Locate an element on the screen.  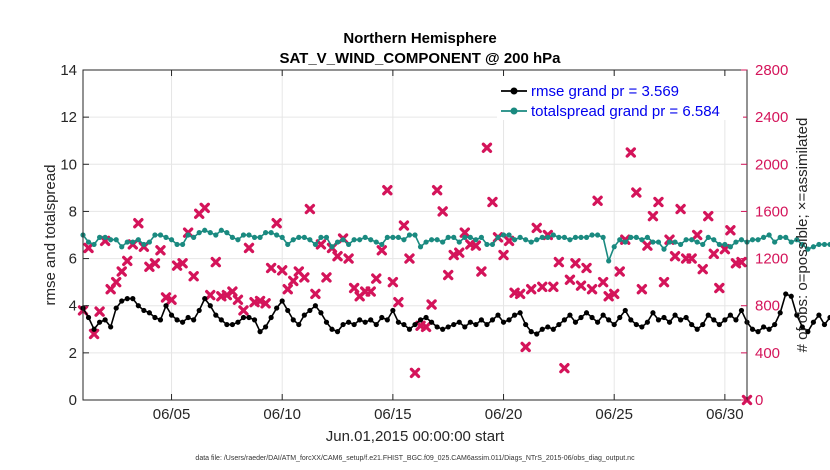
right-y-tick-label: 0 is located at coordinates (759, 400).